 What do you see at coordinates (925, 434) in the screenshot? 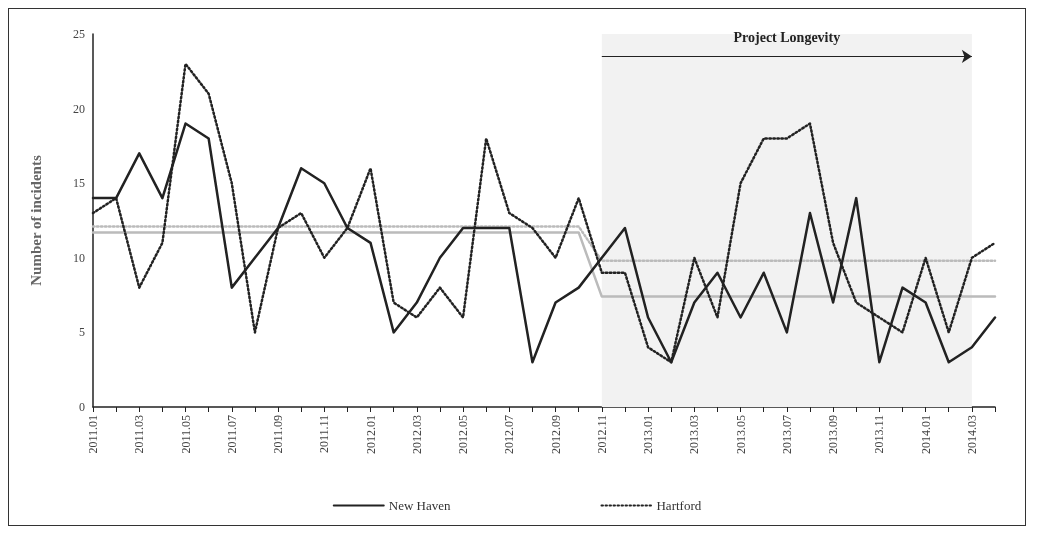
I see `x-tick-label: 2014.01` at bounding box center [925, 434].